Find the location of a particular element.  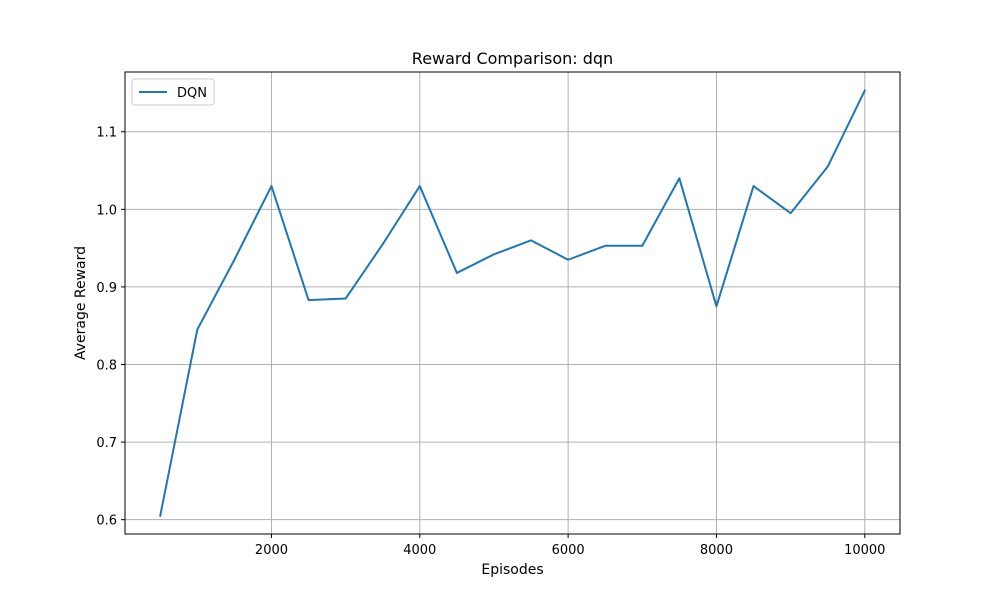

legend-label-dqn: DQN is located at coordinates (192, 93).